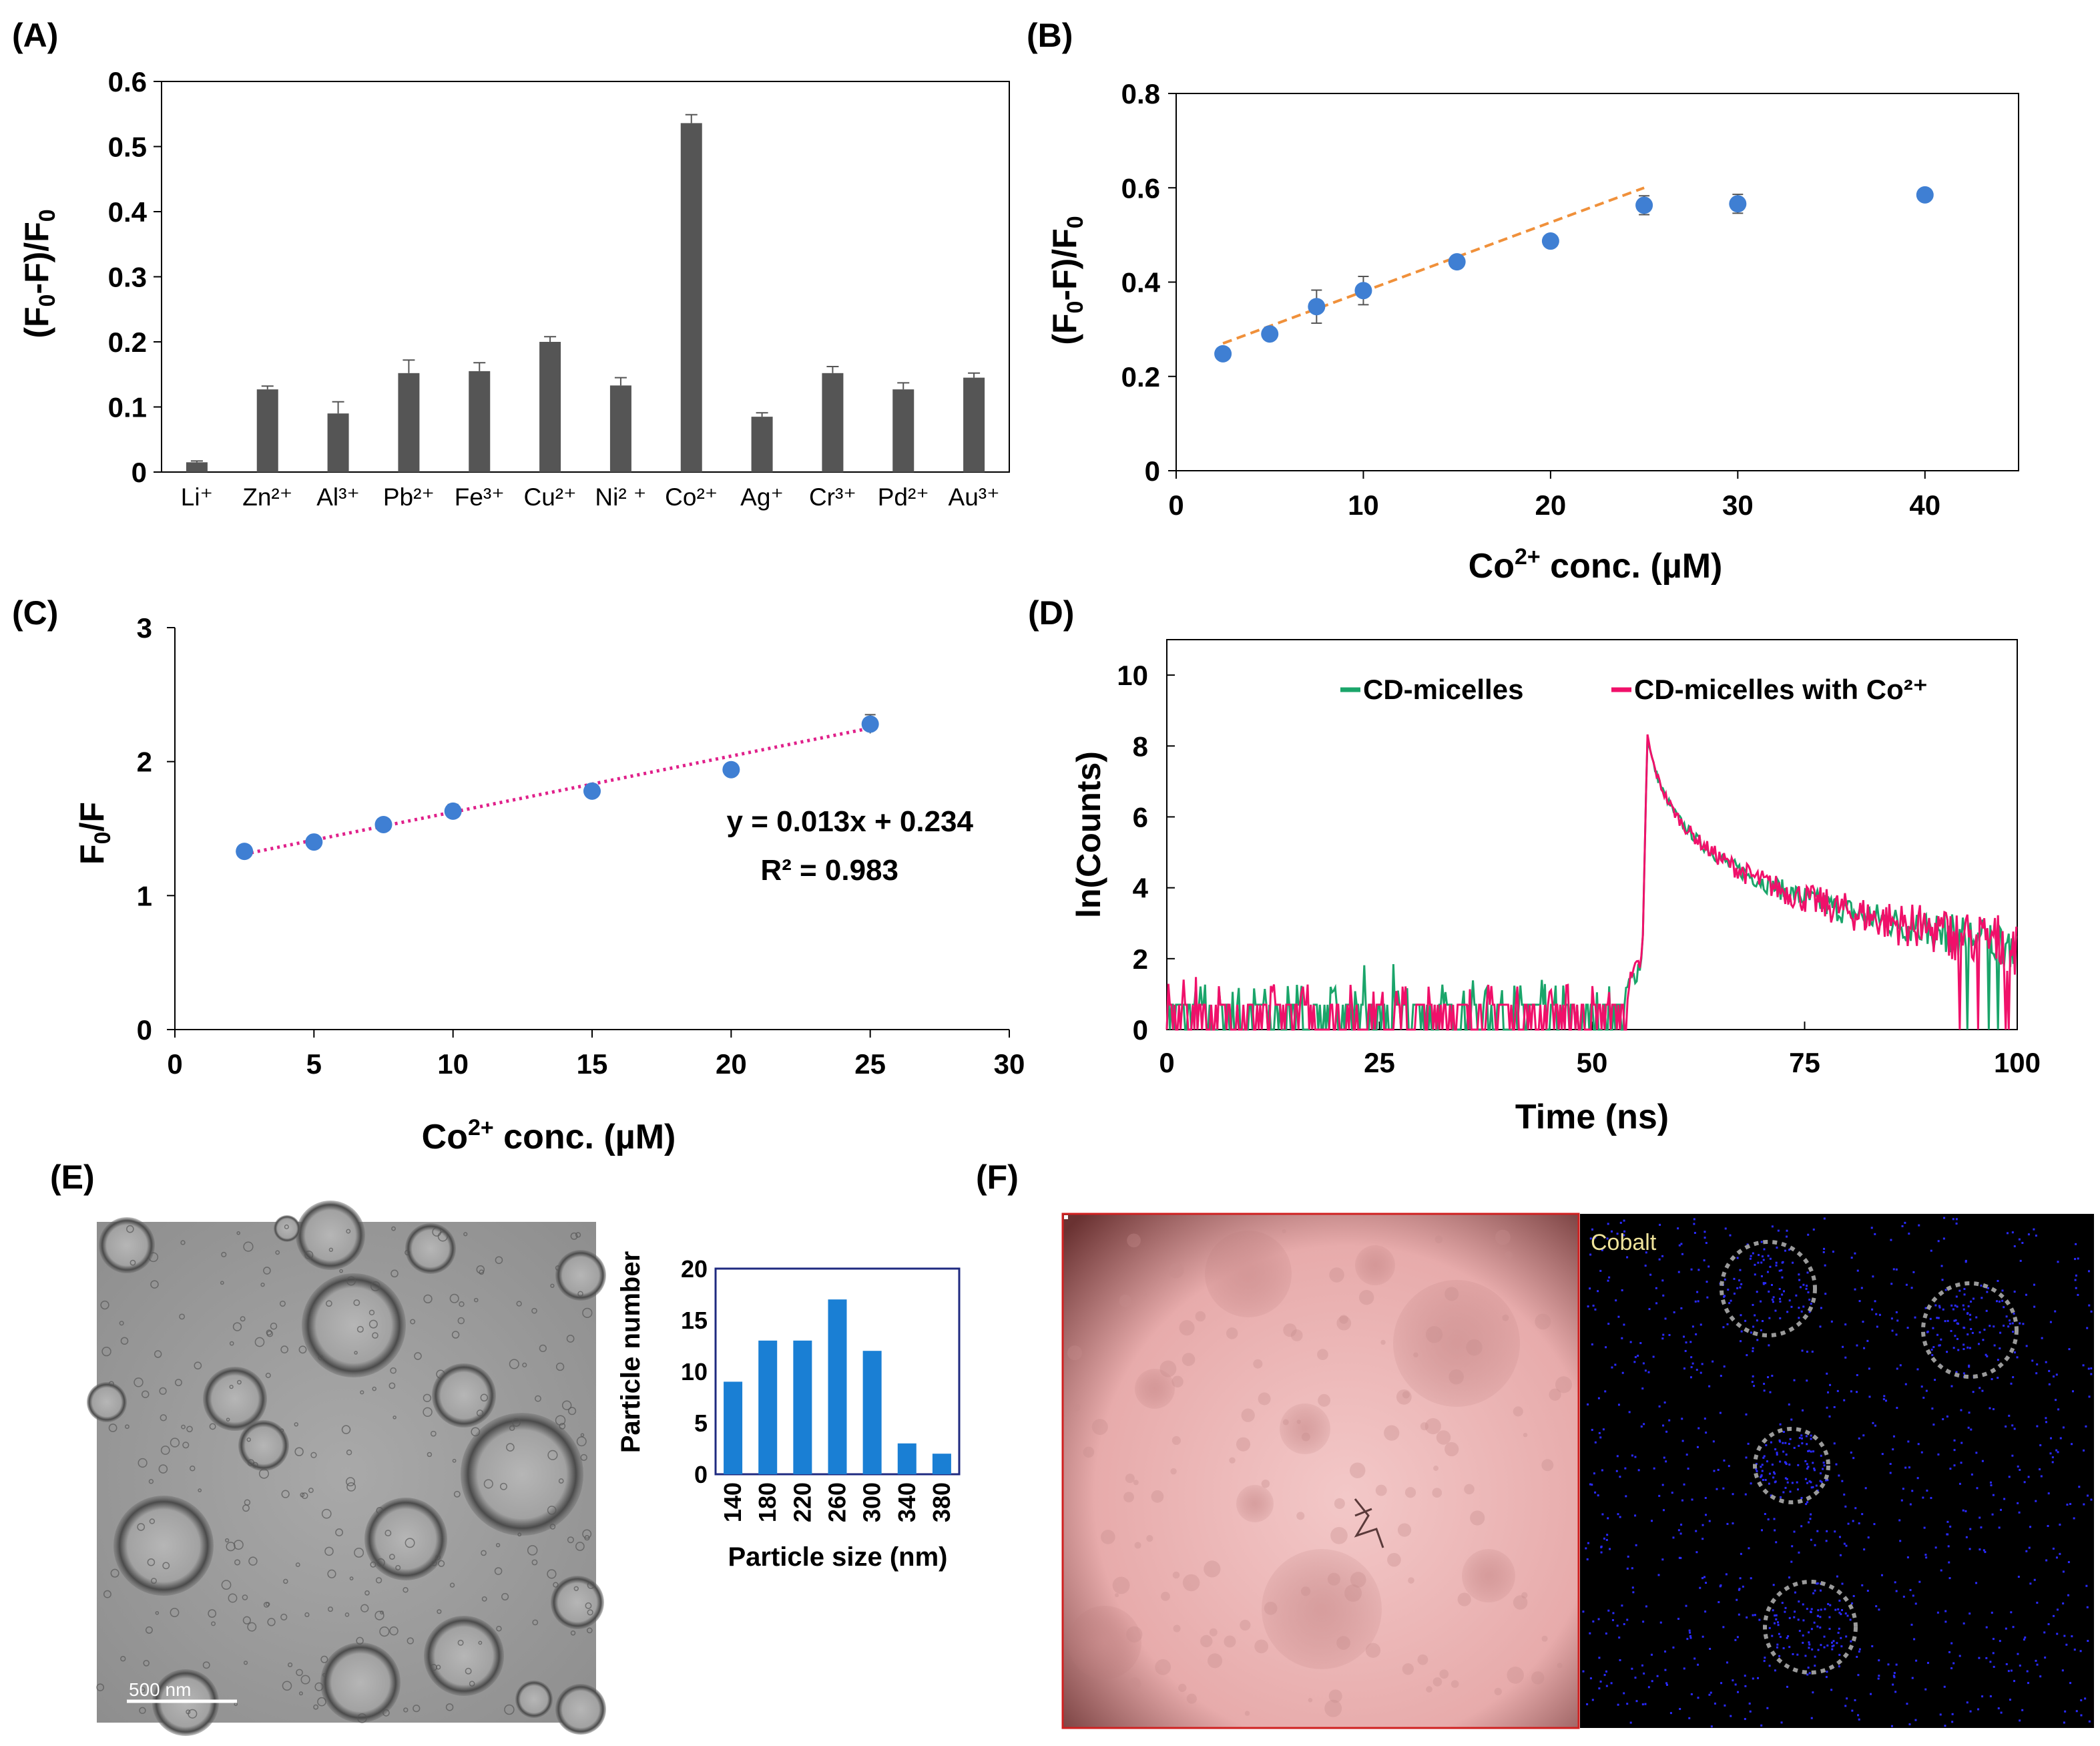 Image resolution: width=2100 pixels, height=1746 pixels. Describe the element at coordinates (732, 1502) in the screenshot. I see `x-tick-label: 140` at that location.